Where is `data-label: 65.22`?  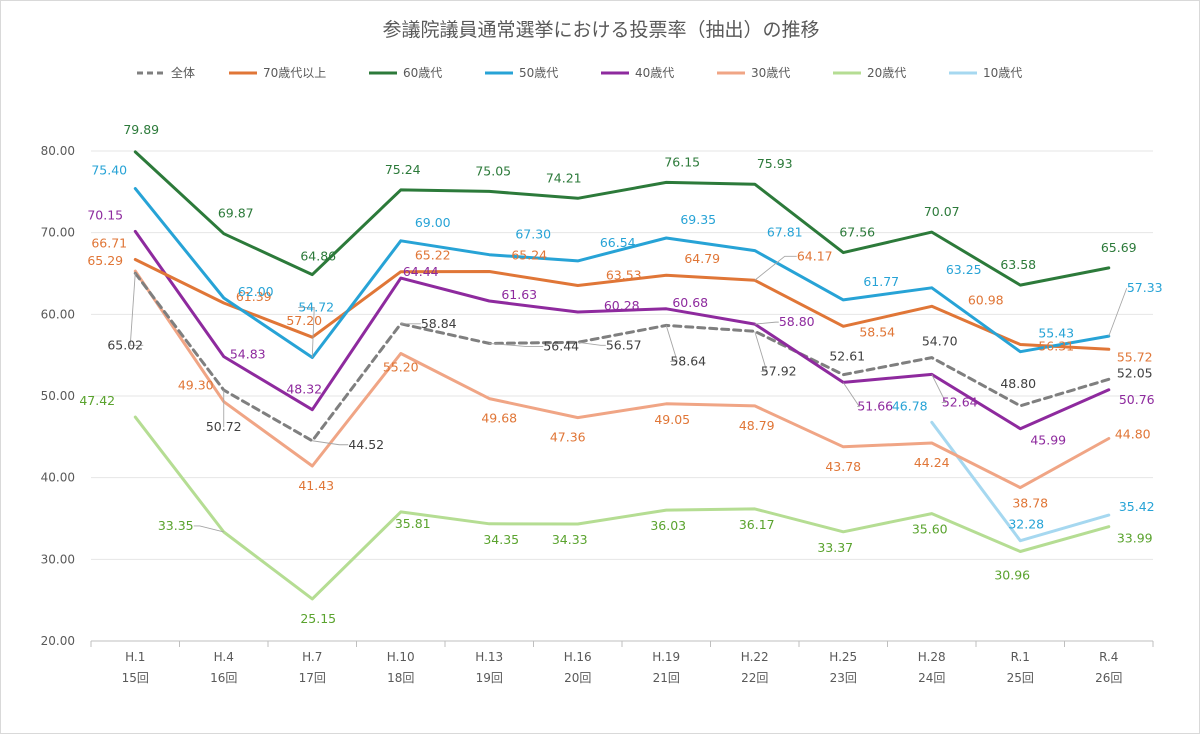
data-label: 65.22 is located at coordinates (433, 255).